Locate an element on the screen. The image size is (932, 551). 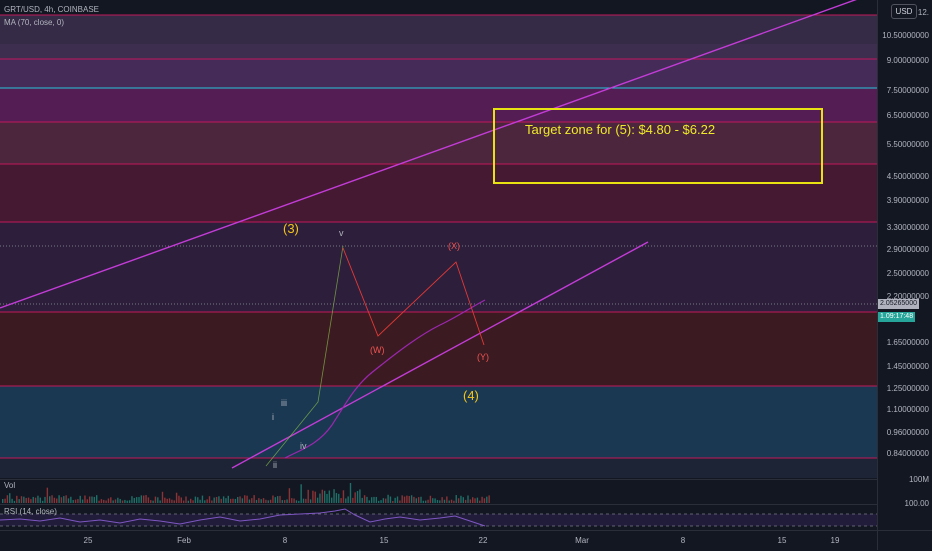
wave-iv-label: iv is located at coordinates (303, 446).